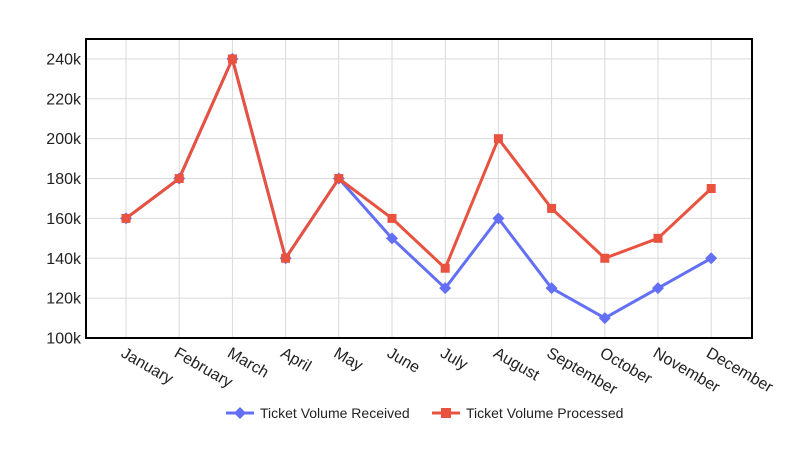 The width and height of the screenshot is (800, 450). What do you see at coordinates (453, 359) in the screenshot?
I see `x-tick-label: July` at bounding box center [453, 359].